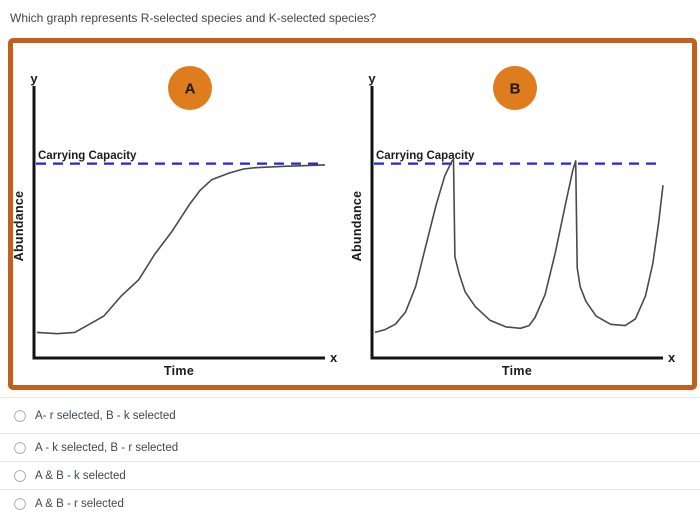 The image size is (700, 515). Describe the element at coordinates (107, 447) in the screenshot. I see `option-2-label: A - k selected, B - r selected` at that location.